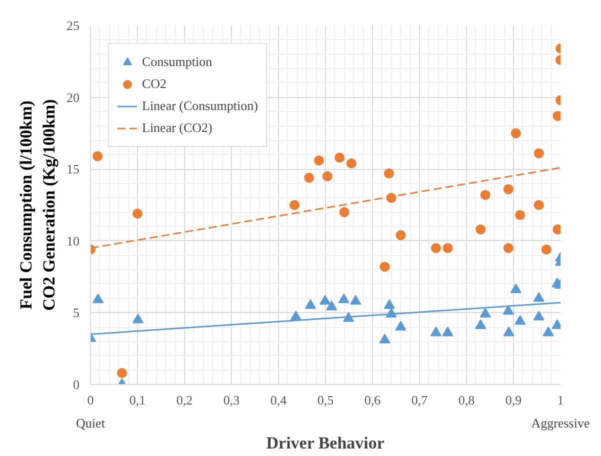 The height and width of the screenshot is (456, 601). Describe the element at coordinates (200, 106) in the screenshot. I see `legend-label: Linear (Consumption)` at that location.